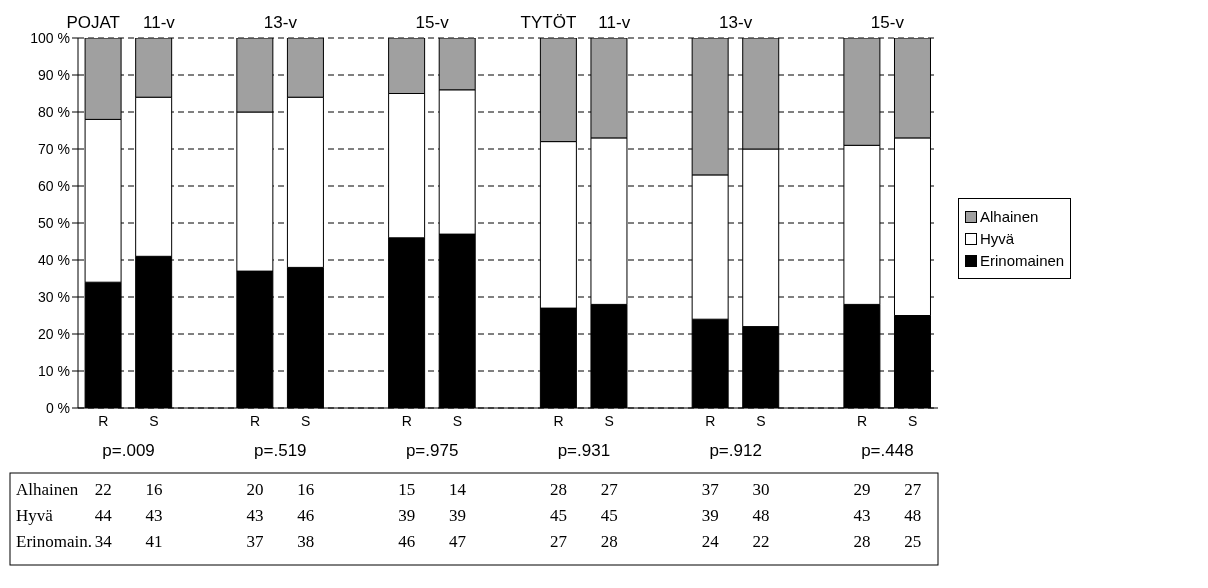  I want to click on y-tick-label: 100 %, so click(50, 37).